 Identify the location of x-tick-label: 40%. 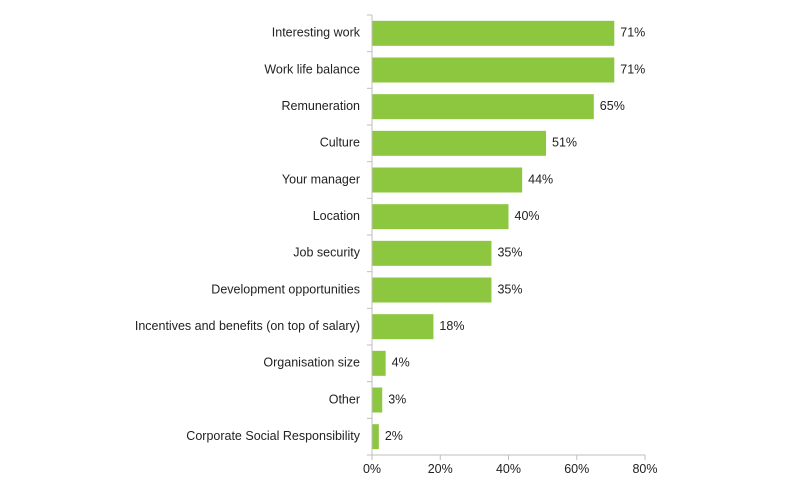
(508, 469).